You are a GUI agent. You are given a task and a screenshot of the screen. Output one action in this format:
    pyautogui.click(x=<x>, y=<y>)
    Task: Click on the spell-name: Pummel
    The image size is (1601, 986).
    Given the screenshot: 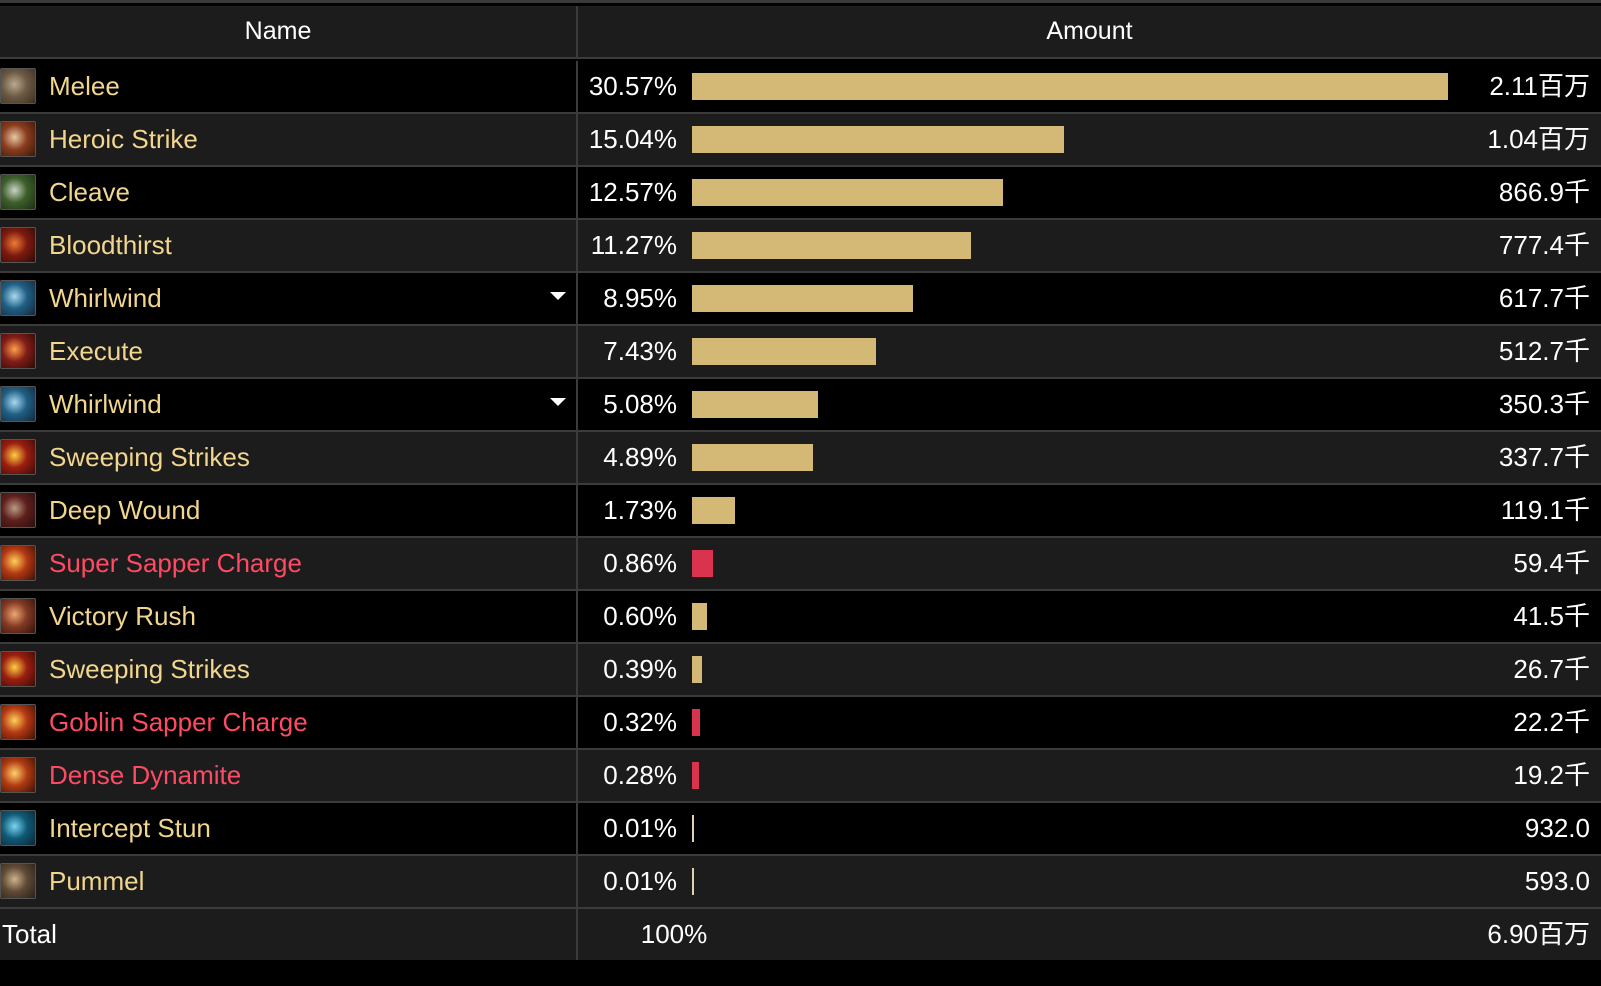 What is the action you would take?
    pyautogui.click(x=97, y=881)
    